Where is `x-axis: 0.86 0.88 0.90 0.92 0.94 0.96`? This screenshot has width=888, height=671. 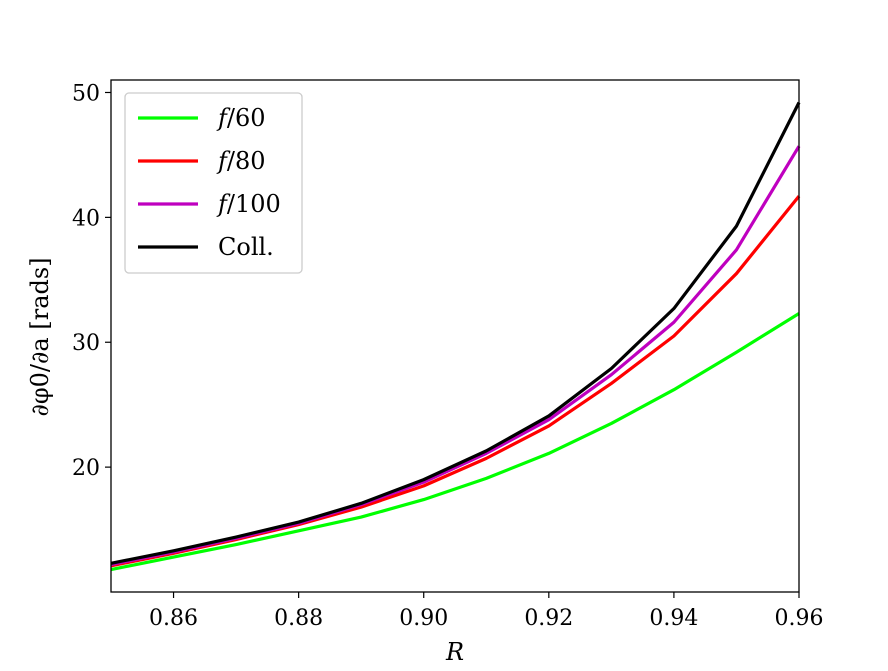
x-axis: 0.86 0.88 0.90 0.92 0.94 0.96 is located at coordinates (486, 611).